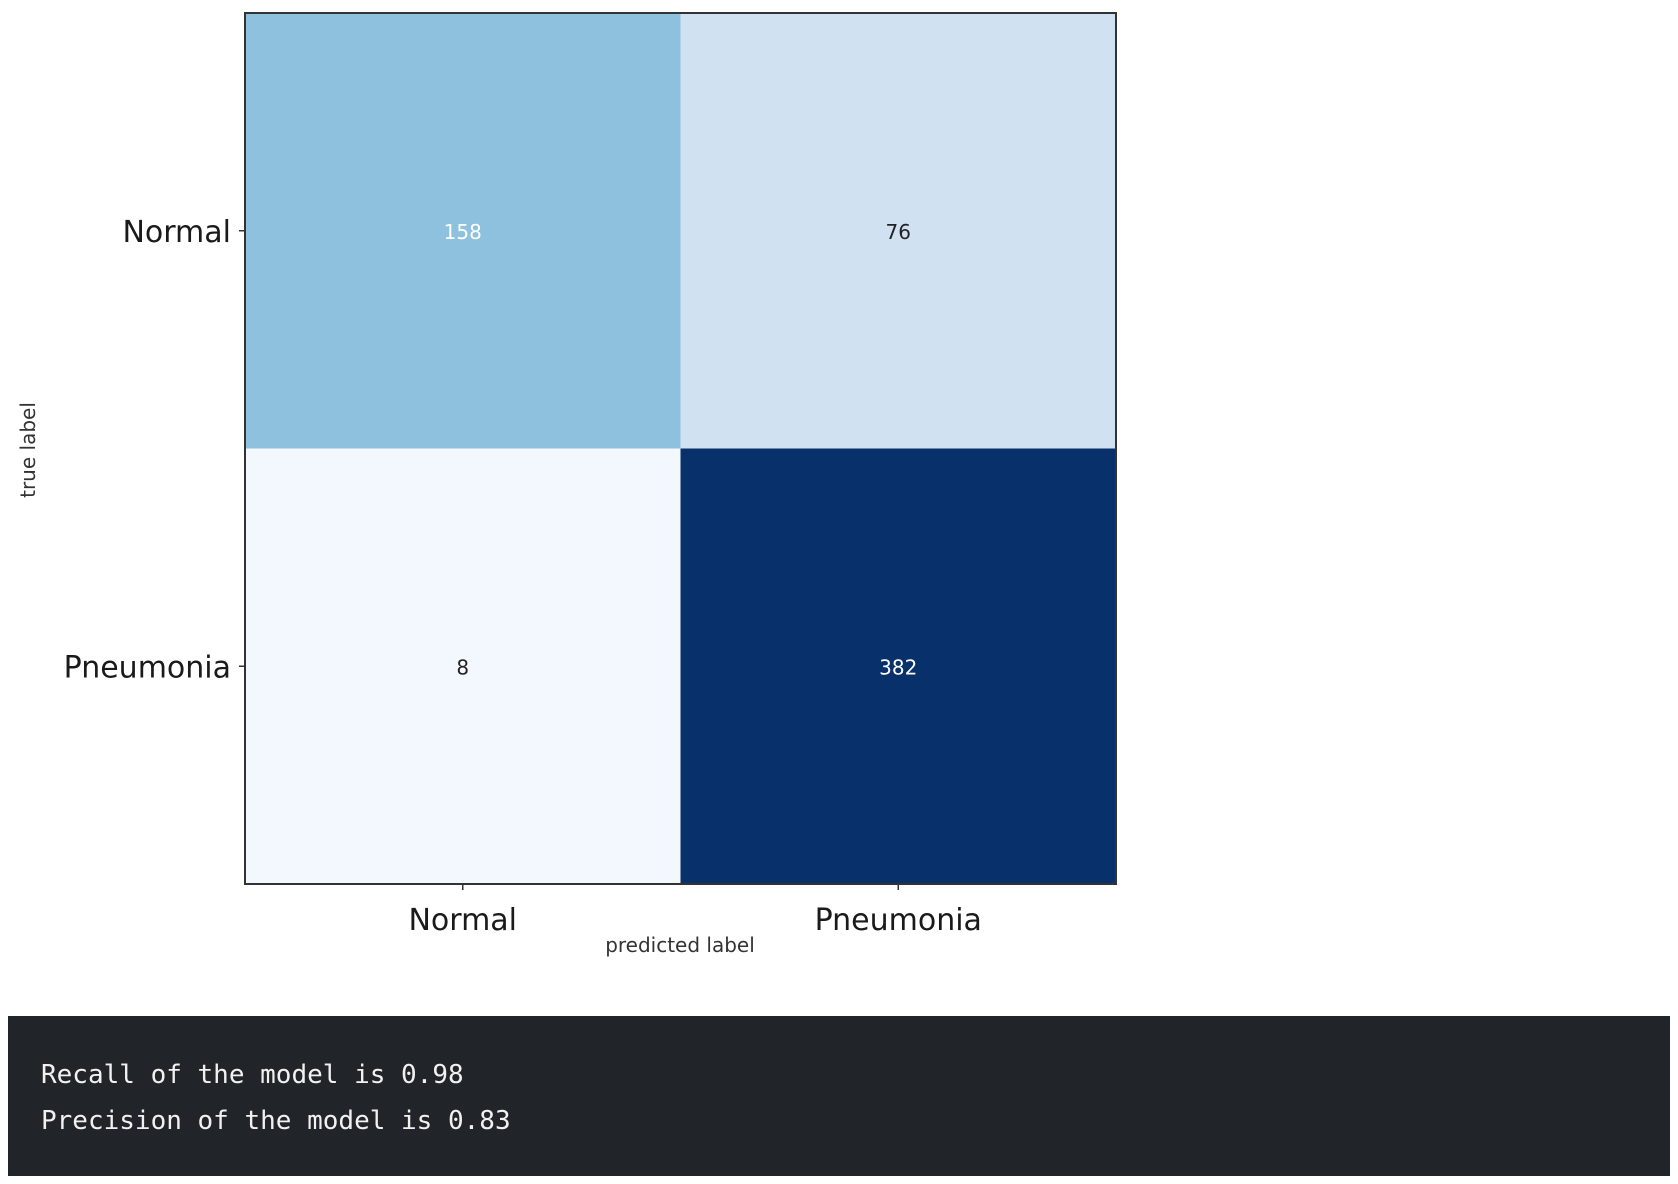 The image size is (1678, 1184). Describe the element at coordinates (898, 920) in the screenshot. I see `x-tick-label: Pneumonia` at that location.